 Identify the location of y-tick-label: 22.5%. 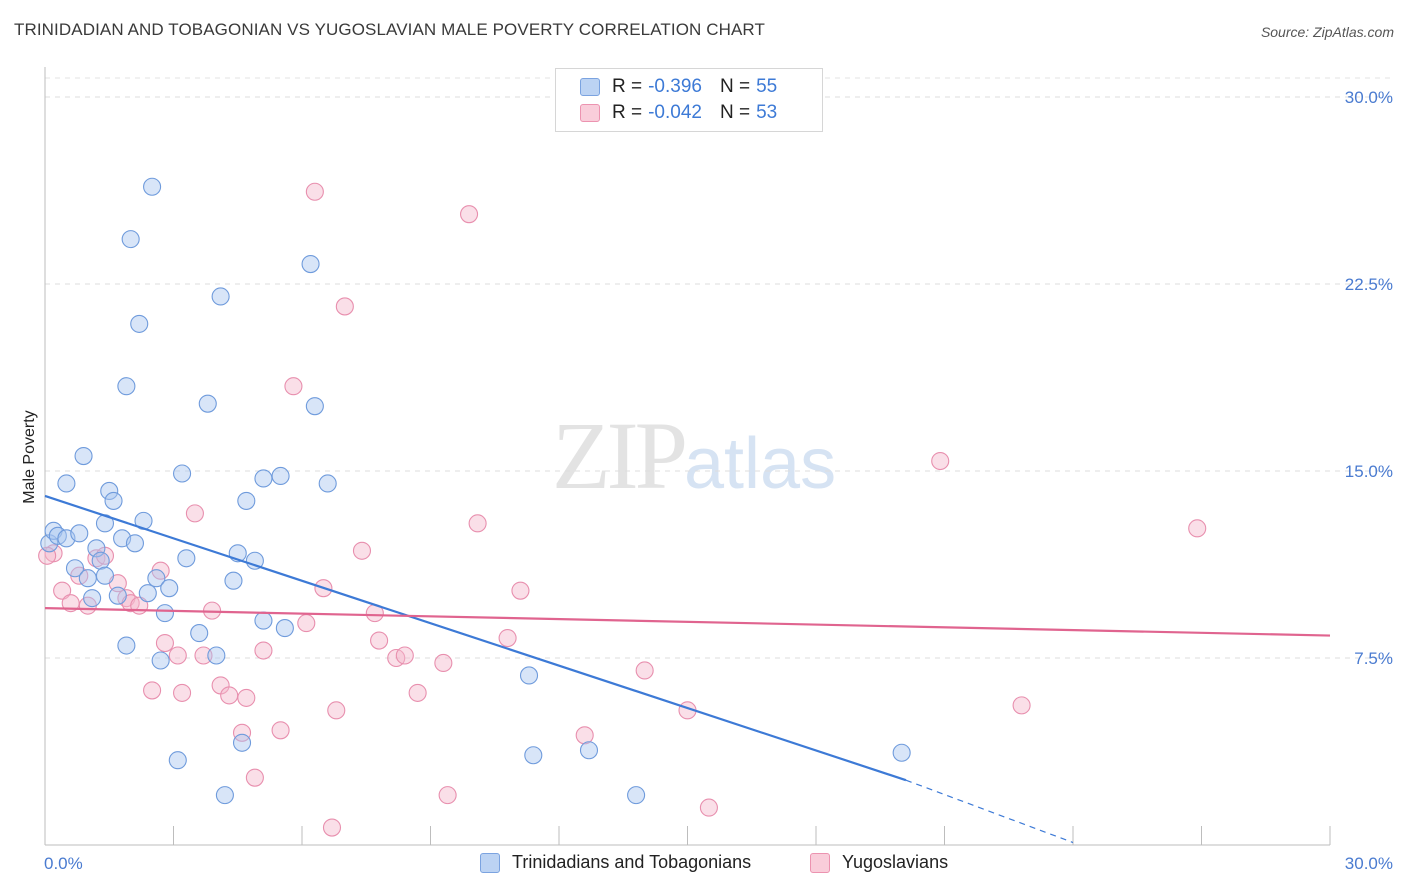
(1369, 284).